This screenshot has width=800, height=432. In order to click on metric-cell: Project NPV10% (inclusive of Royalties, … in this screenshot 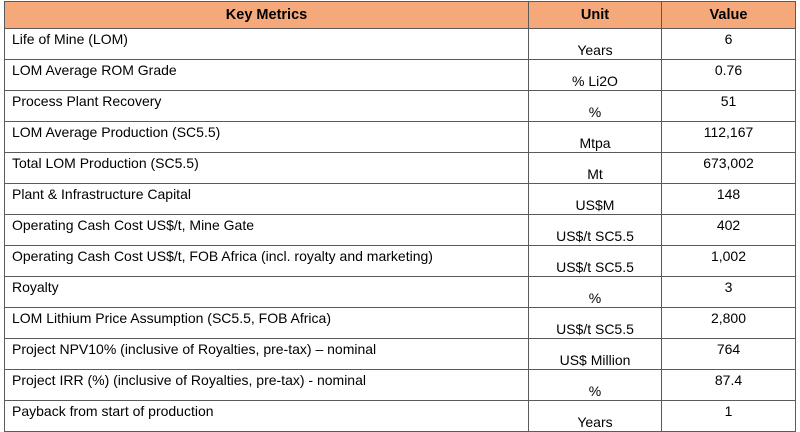, I will do `click(266, 354)`.